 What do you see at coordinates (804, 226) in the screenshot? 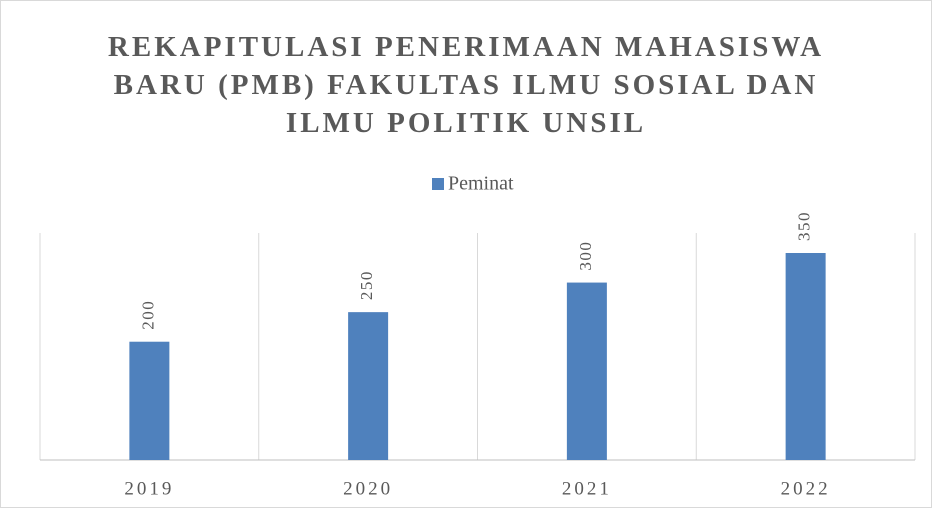
I see `data-label: 350` at bounding box center [804, 226].